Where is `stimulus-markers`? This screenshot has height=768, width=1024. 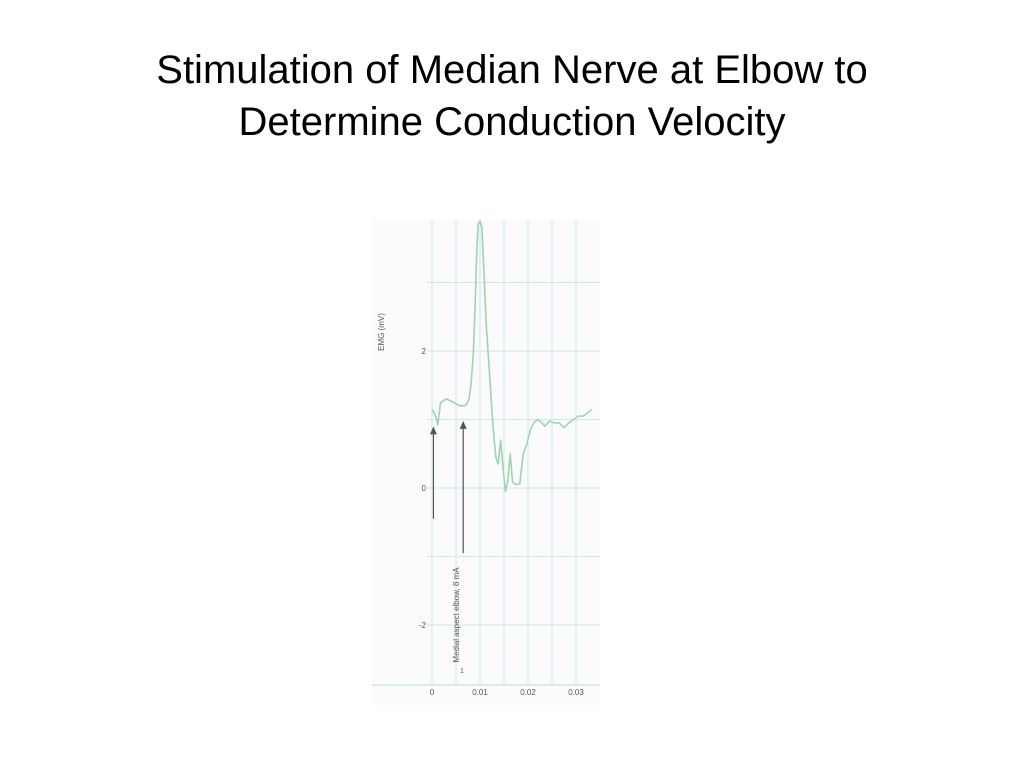
stimulus-markers is located at coordinates (448, 487).